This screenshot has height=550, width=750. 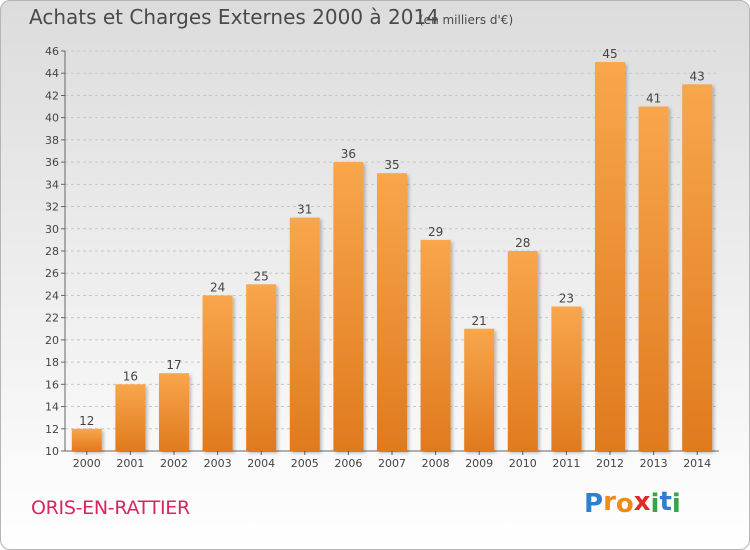 What do you see at coordinates (610, 256) in the screenshot?
I see `bar-2012` at bounding box center [610, 256].